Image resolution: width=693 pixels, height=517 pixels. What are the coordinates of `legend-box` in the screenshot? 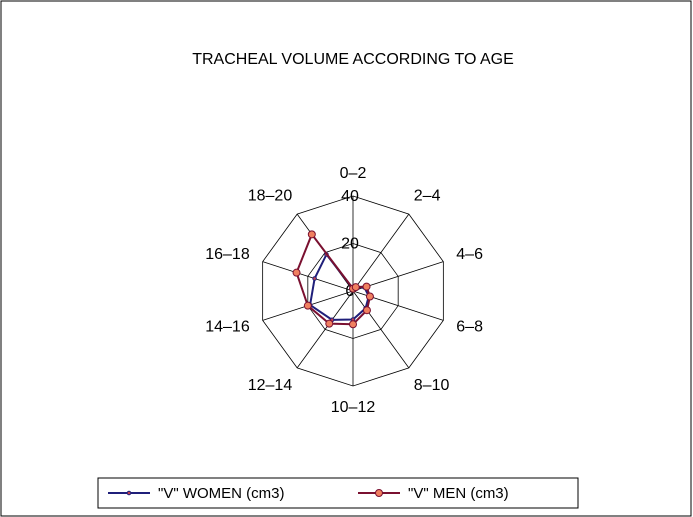 It's located at (338, 493).